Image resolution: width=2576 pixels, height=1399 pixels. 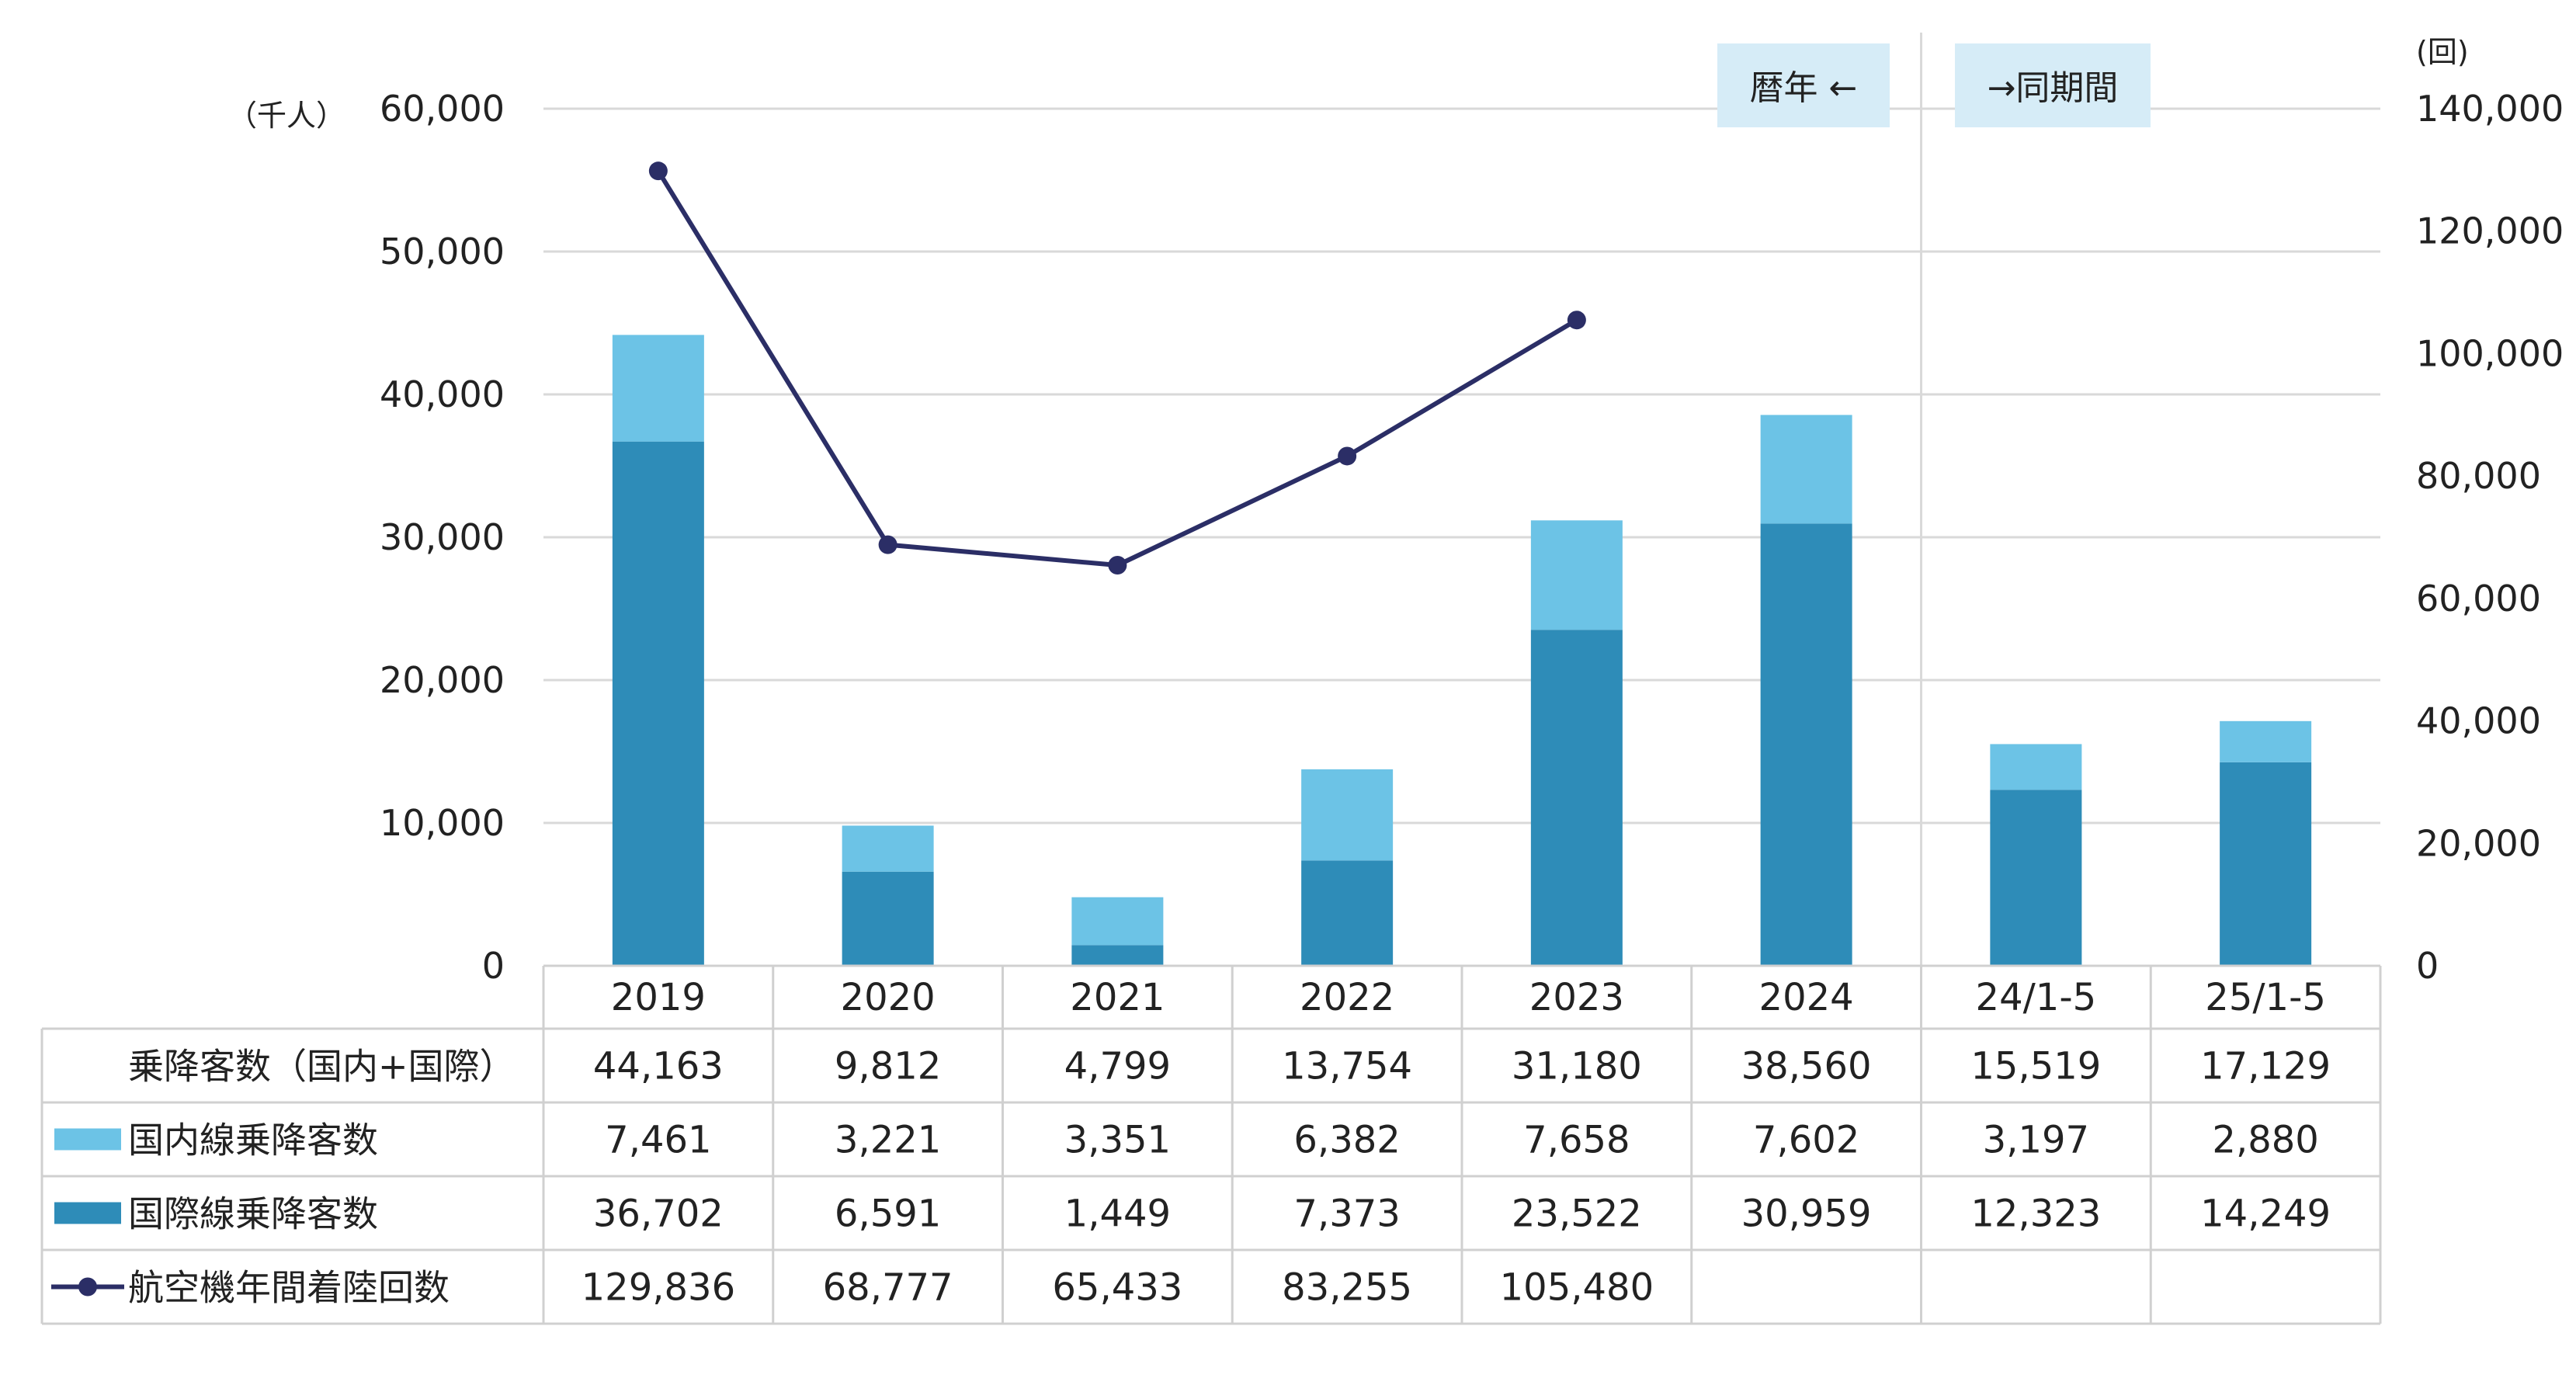 What do you see at coordinates (2265, 997) in the screenshot?
I see `category-label: 25/1-5` at bounding box center [2265, 997].